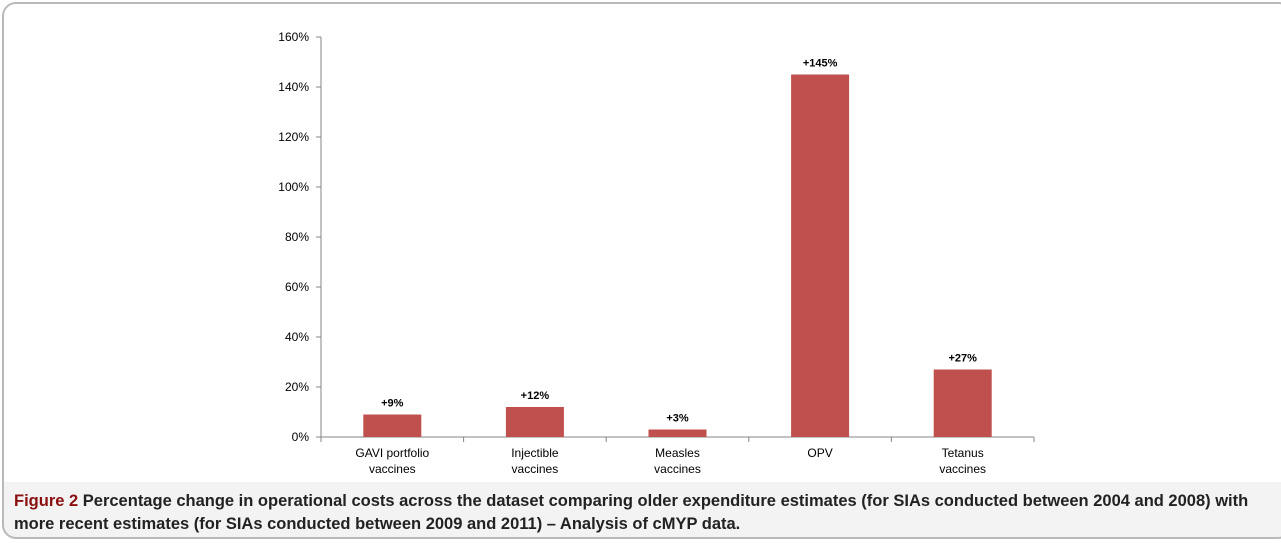 The height and width of the screenshot is (543, 1281). I want to click on y-tick-label: 100%, so click(293, 187).